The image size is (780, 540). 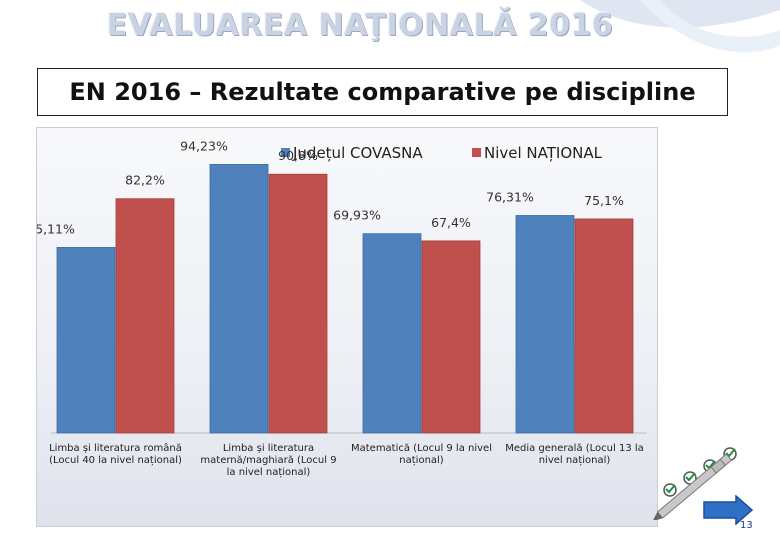 I want to click on data-label-national-2: 90,8%, so click(x=298, y=155).